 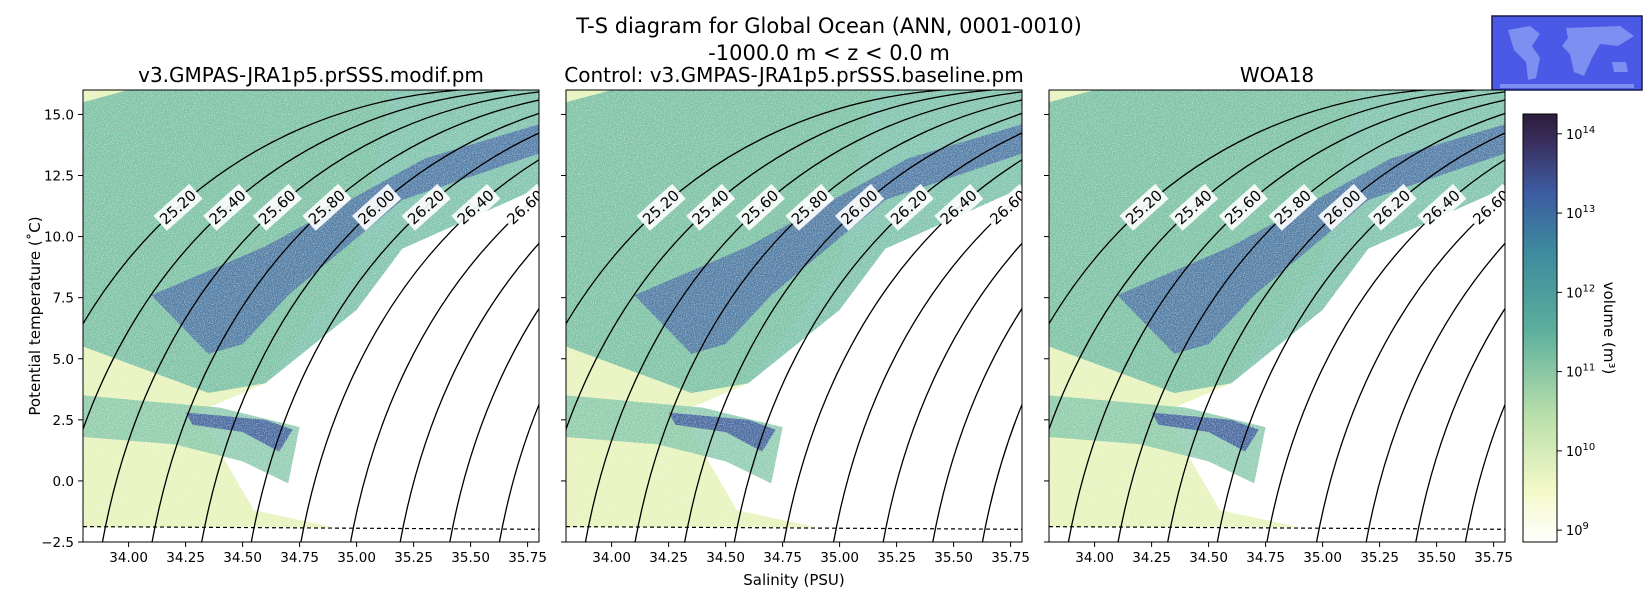 I want to click on colorbar-tick-label: 1011, so click(x=1580, y=372).